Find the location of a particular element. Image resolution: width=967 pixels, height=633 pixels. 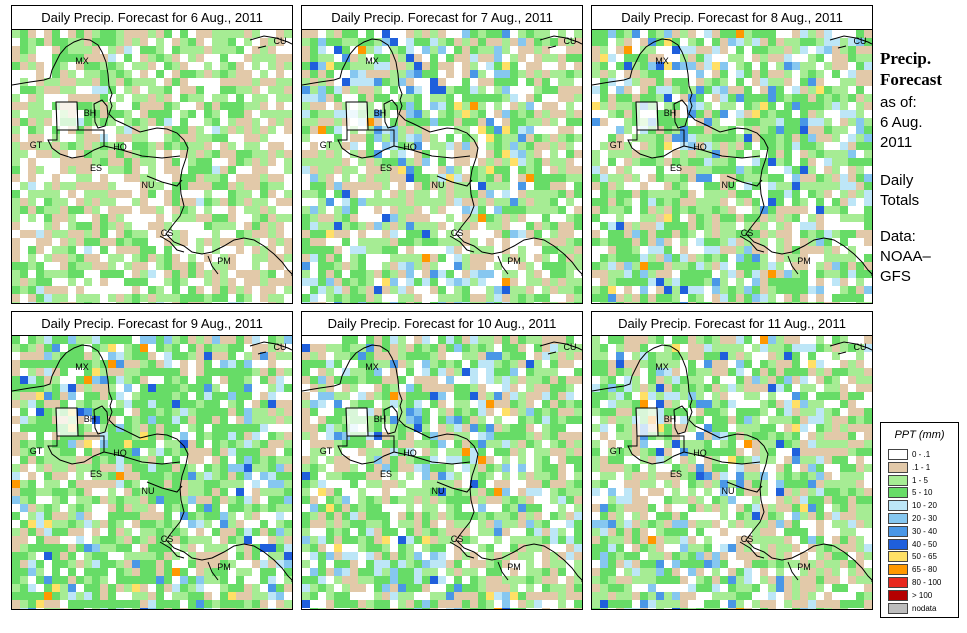

country-label-nu: NU is located at coordinates (728, 185).